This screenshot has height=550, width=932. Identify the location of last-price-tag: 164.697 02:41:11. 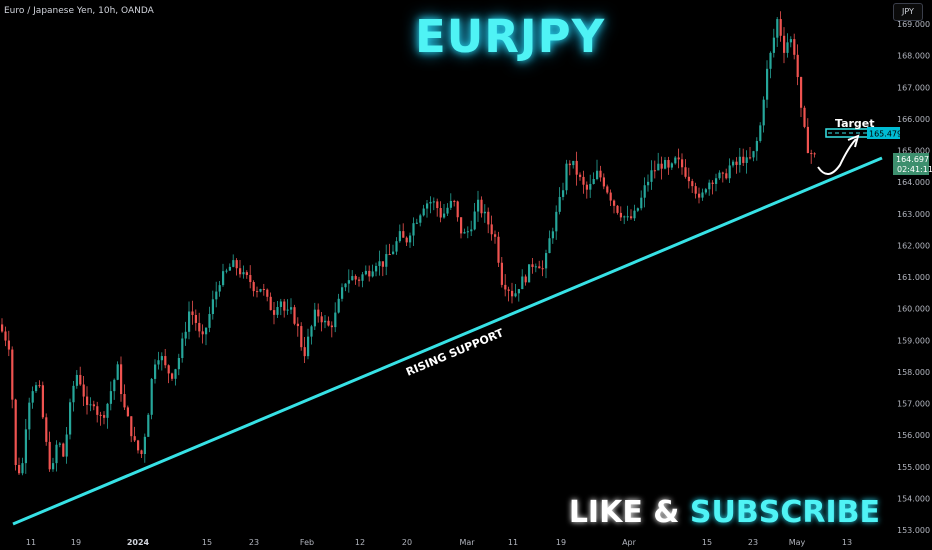
(912, 164).